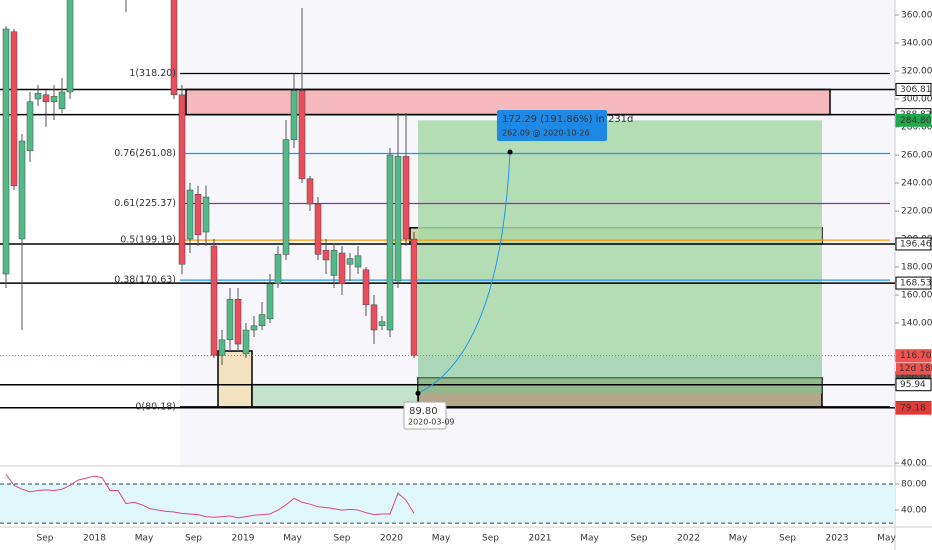 Image resolution: width=932 pixels, height=550 pixels. I want to click on x-tick-label: 2022, so click(688, 539).